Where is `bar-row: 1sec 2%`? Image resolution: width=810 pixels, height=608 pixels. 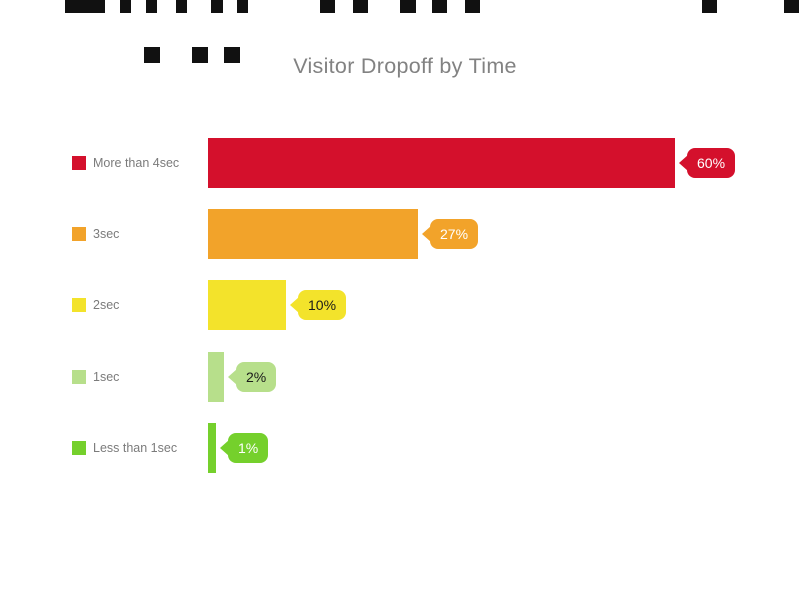
bar-row: 1sec 2% is located at coordinates (405, 377).